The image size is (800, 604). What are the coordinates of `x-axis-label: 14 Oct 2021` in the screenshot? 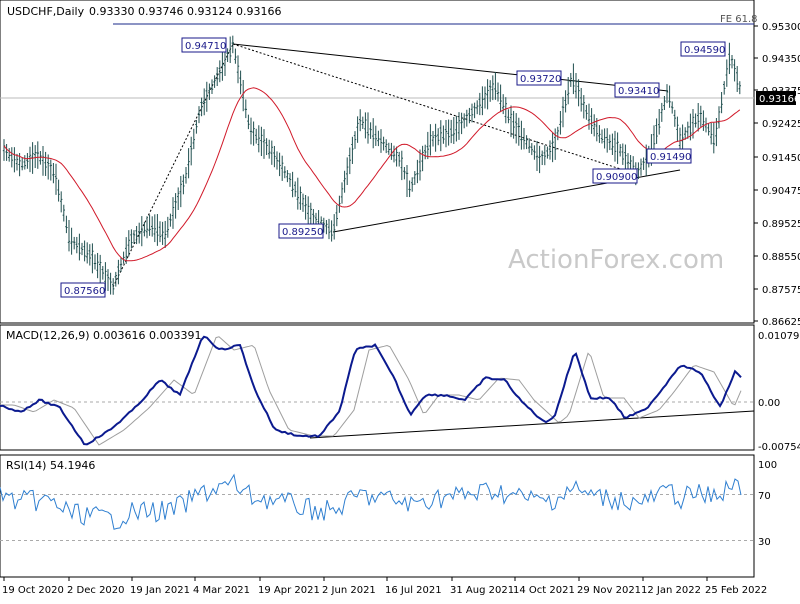 It's located at (544, 590).